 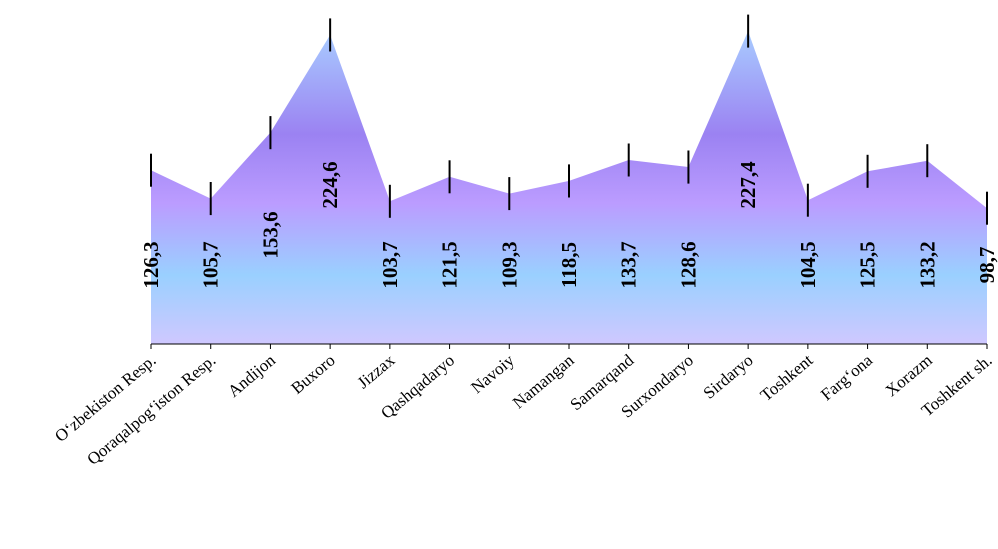 I want to click on category-label: Sirdaryo, so click(x=728, y=377).